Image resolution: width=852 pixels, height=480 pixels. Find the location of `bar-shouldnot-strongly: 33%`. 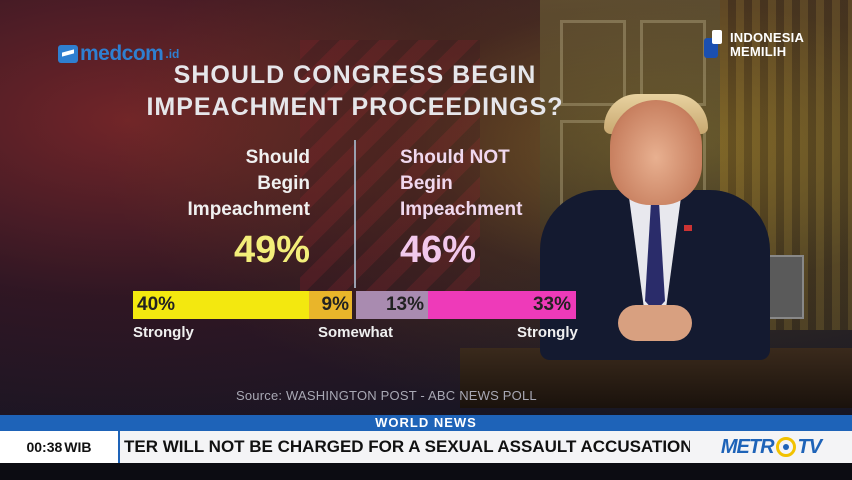

bar-shouldnot-strongly: 33% is located at coordinates (502, 305).